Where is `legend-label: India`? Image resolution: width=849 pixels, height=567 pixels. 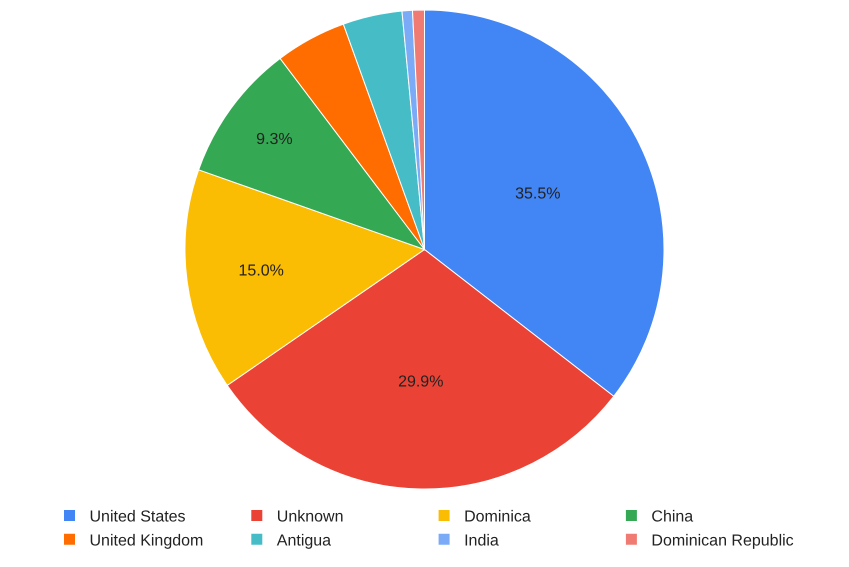
legend-label: India is located at coordinates (481, 541).